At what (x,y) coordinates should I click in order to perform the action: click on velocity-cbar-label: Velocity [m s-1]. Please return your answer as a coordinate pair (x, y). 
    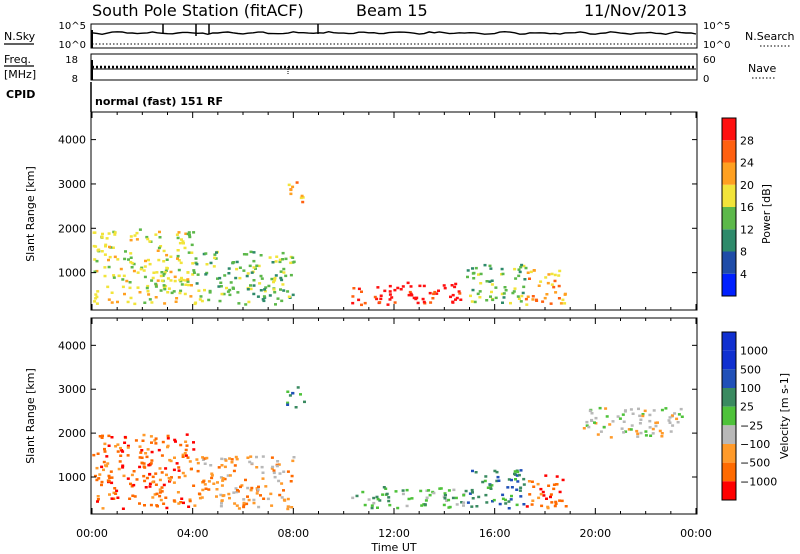
    Looking at the image, I should click on (784, 416).